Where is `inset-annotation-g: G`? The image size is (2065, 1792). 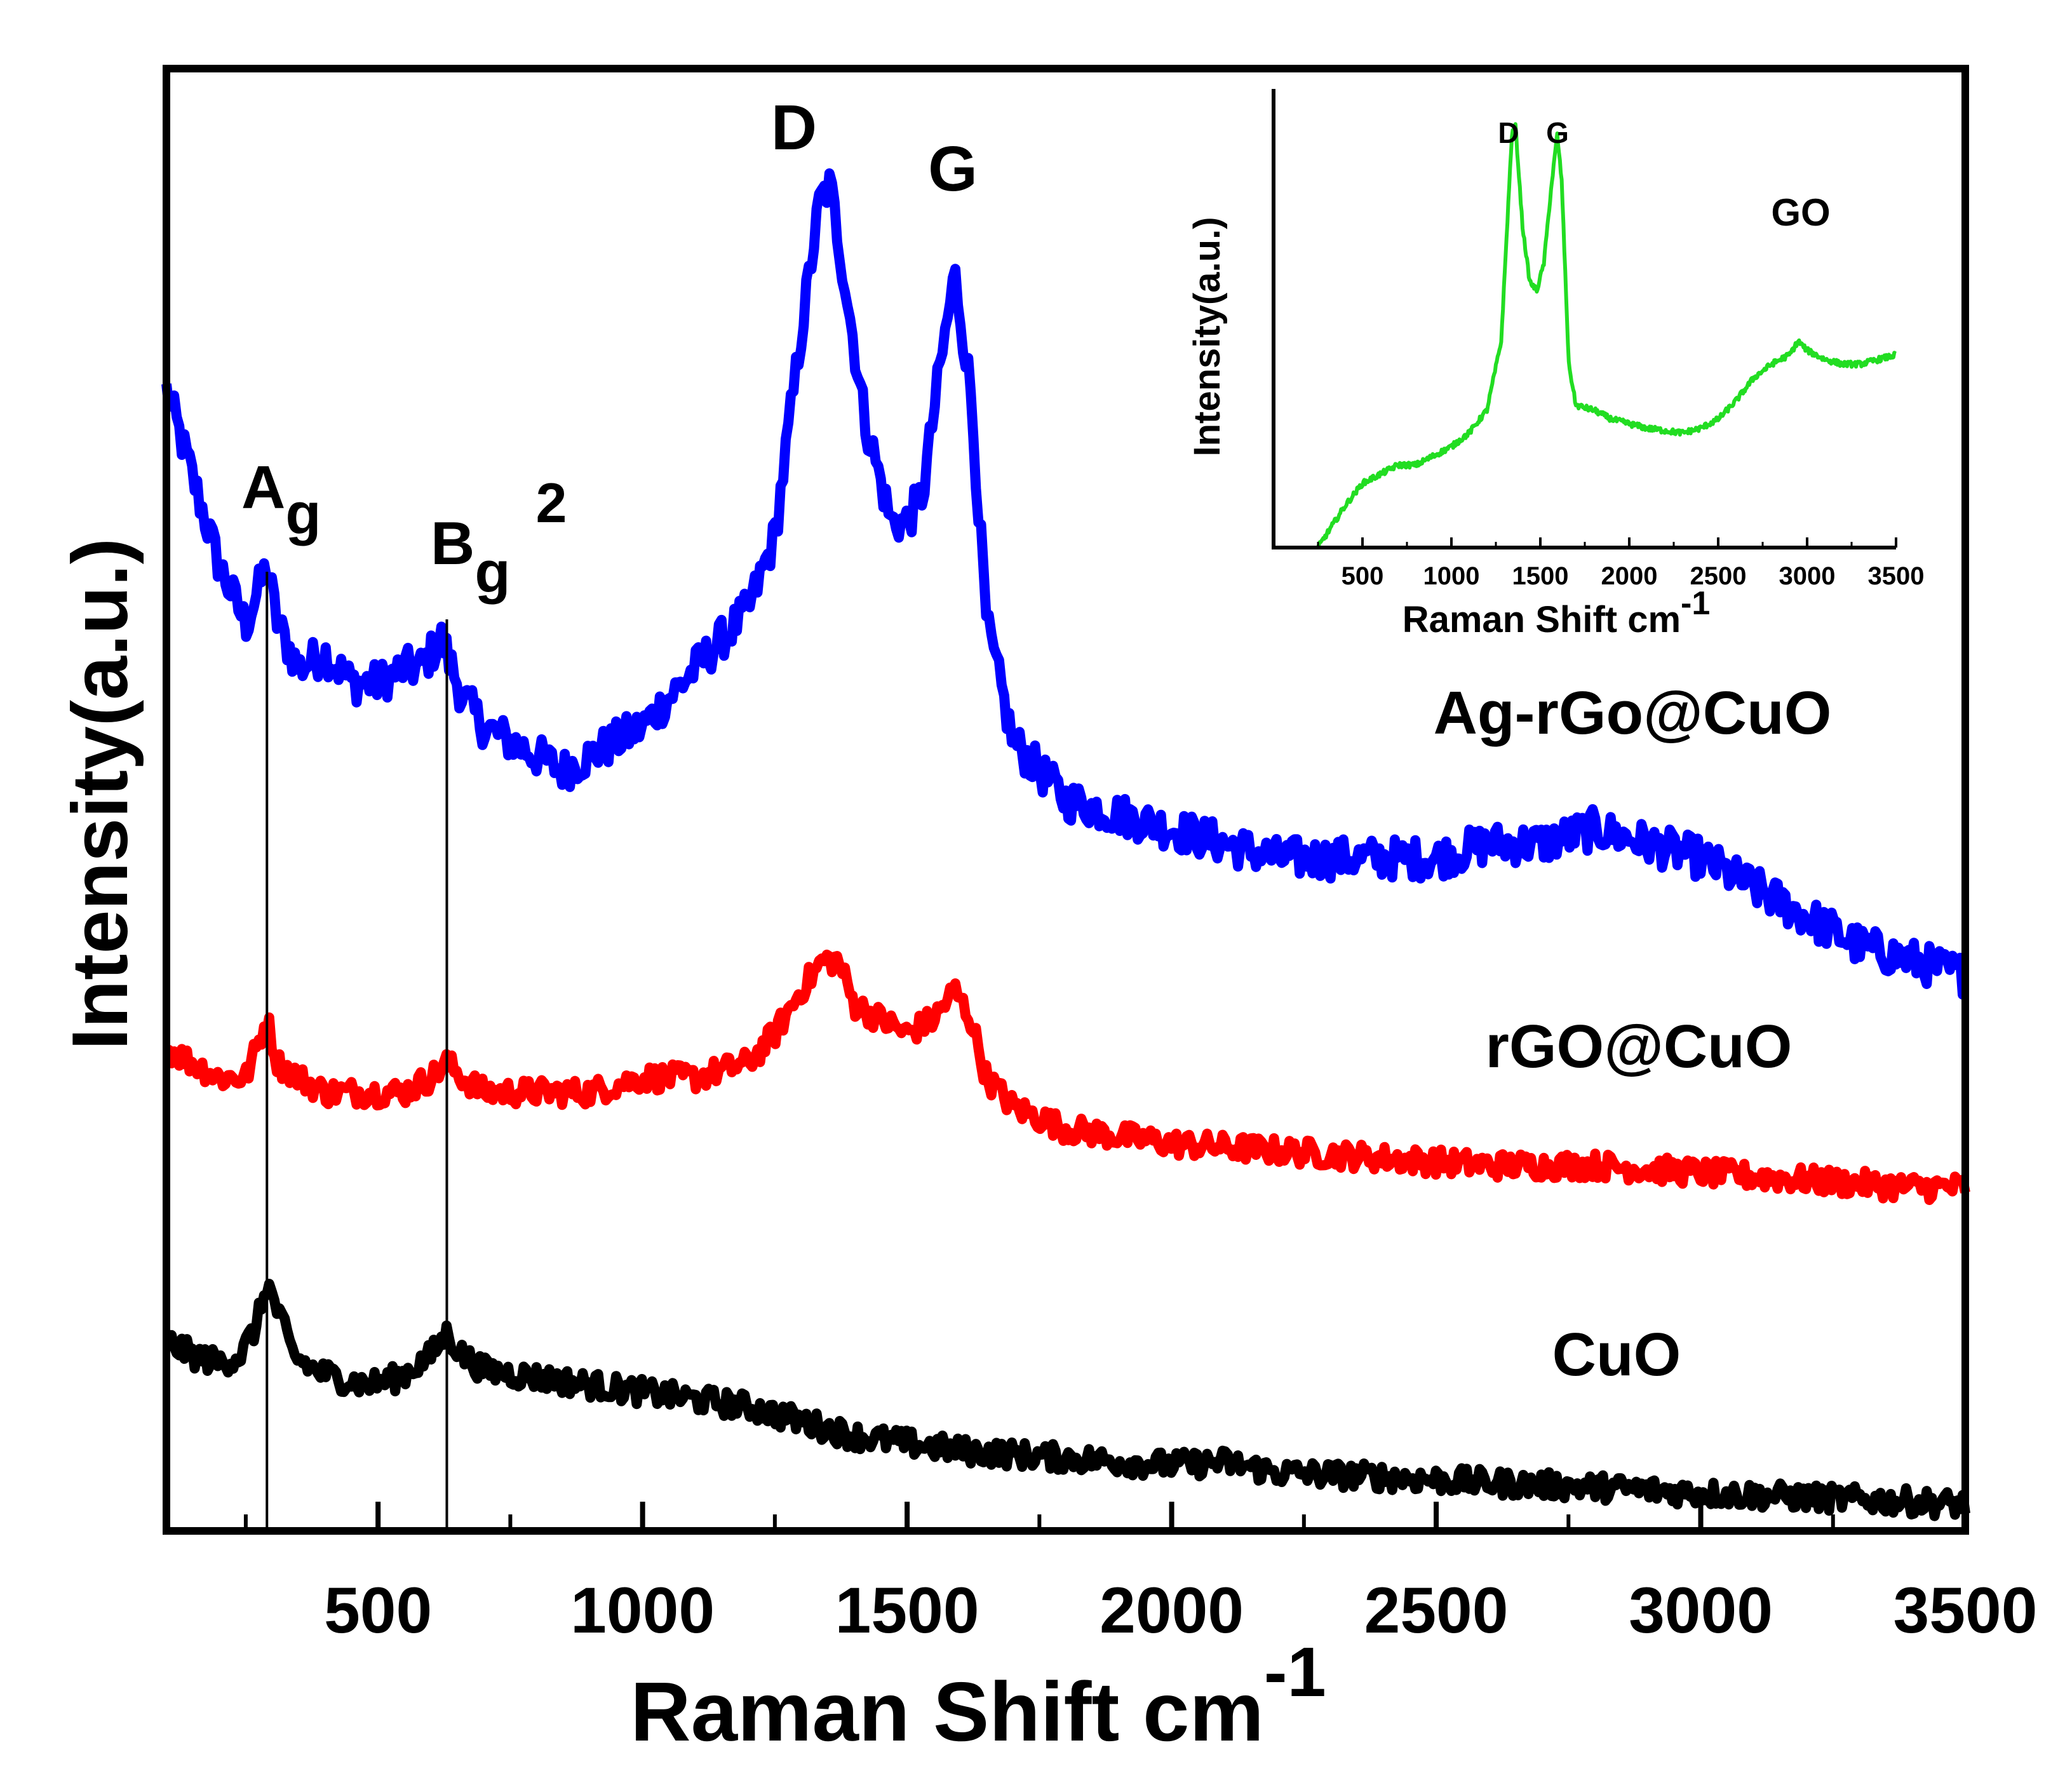
inset-annotation-g: G is located at coordinates (1558, 132).